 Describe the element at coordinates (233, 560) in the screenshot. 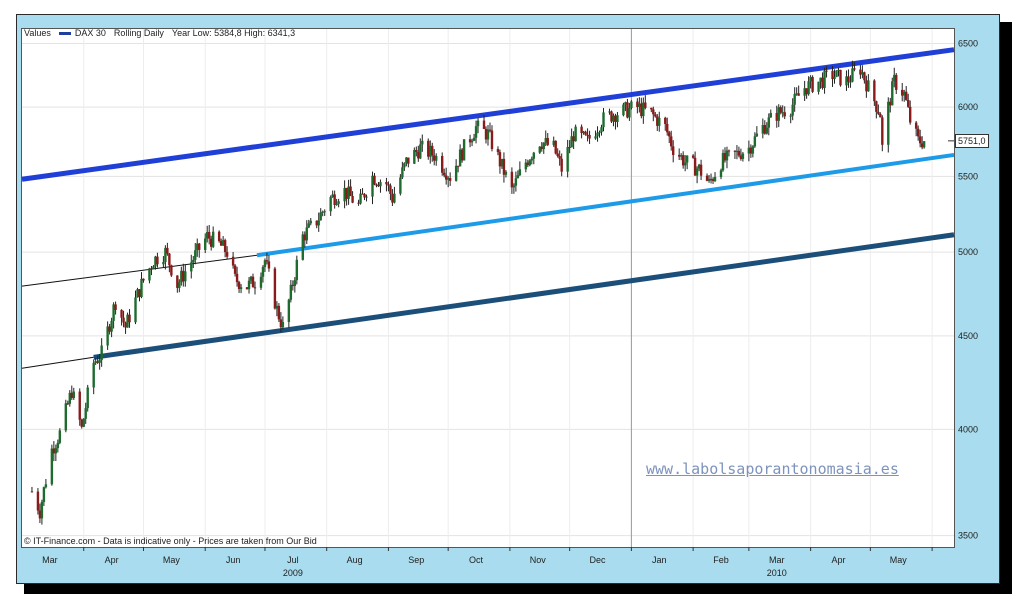

I see `x-month-label: Jun` at that location.